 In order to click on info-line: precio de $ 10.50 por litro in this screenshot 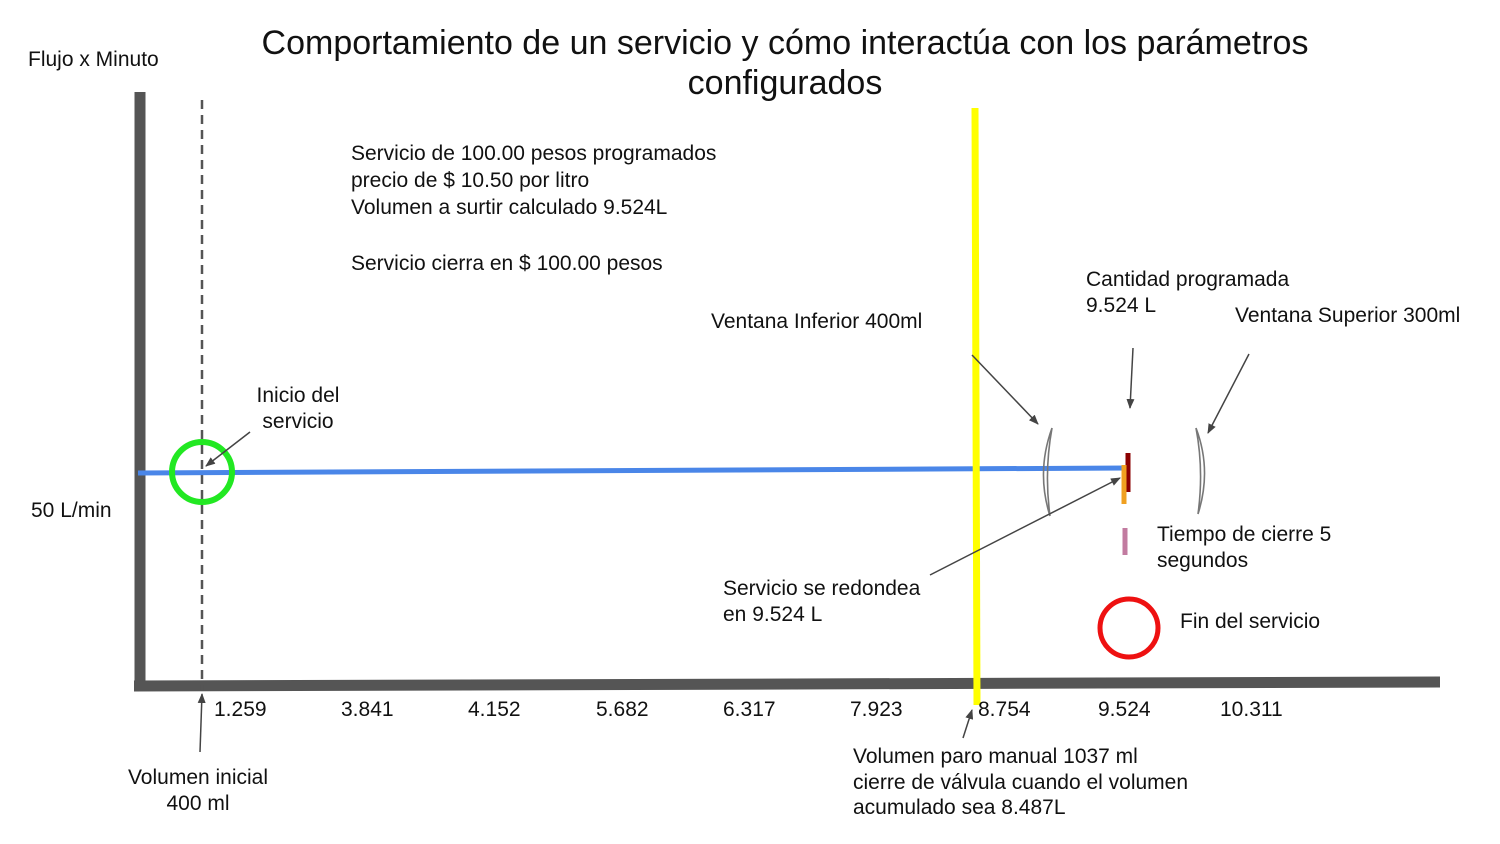, I will do `click(470, 180)`.